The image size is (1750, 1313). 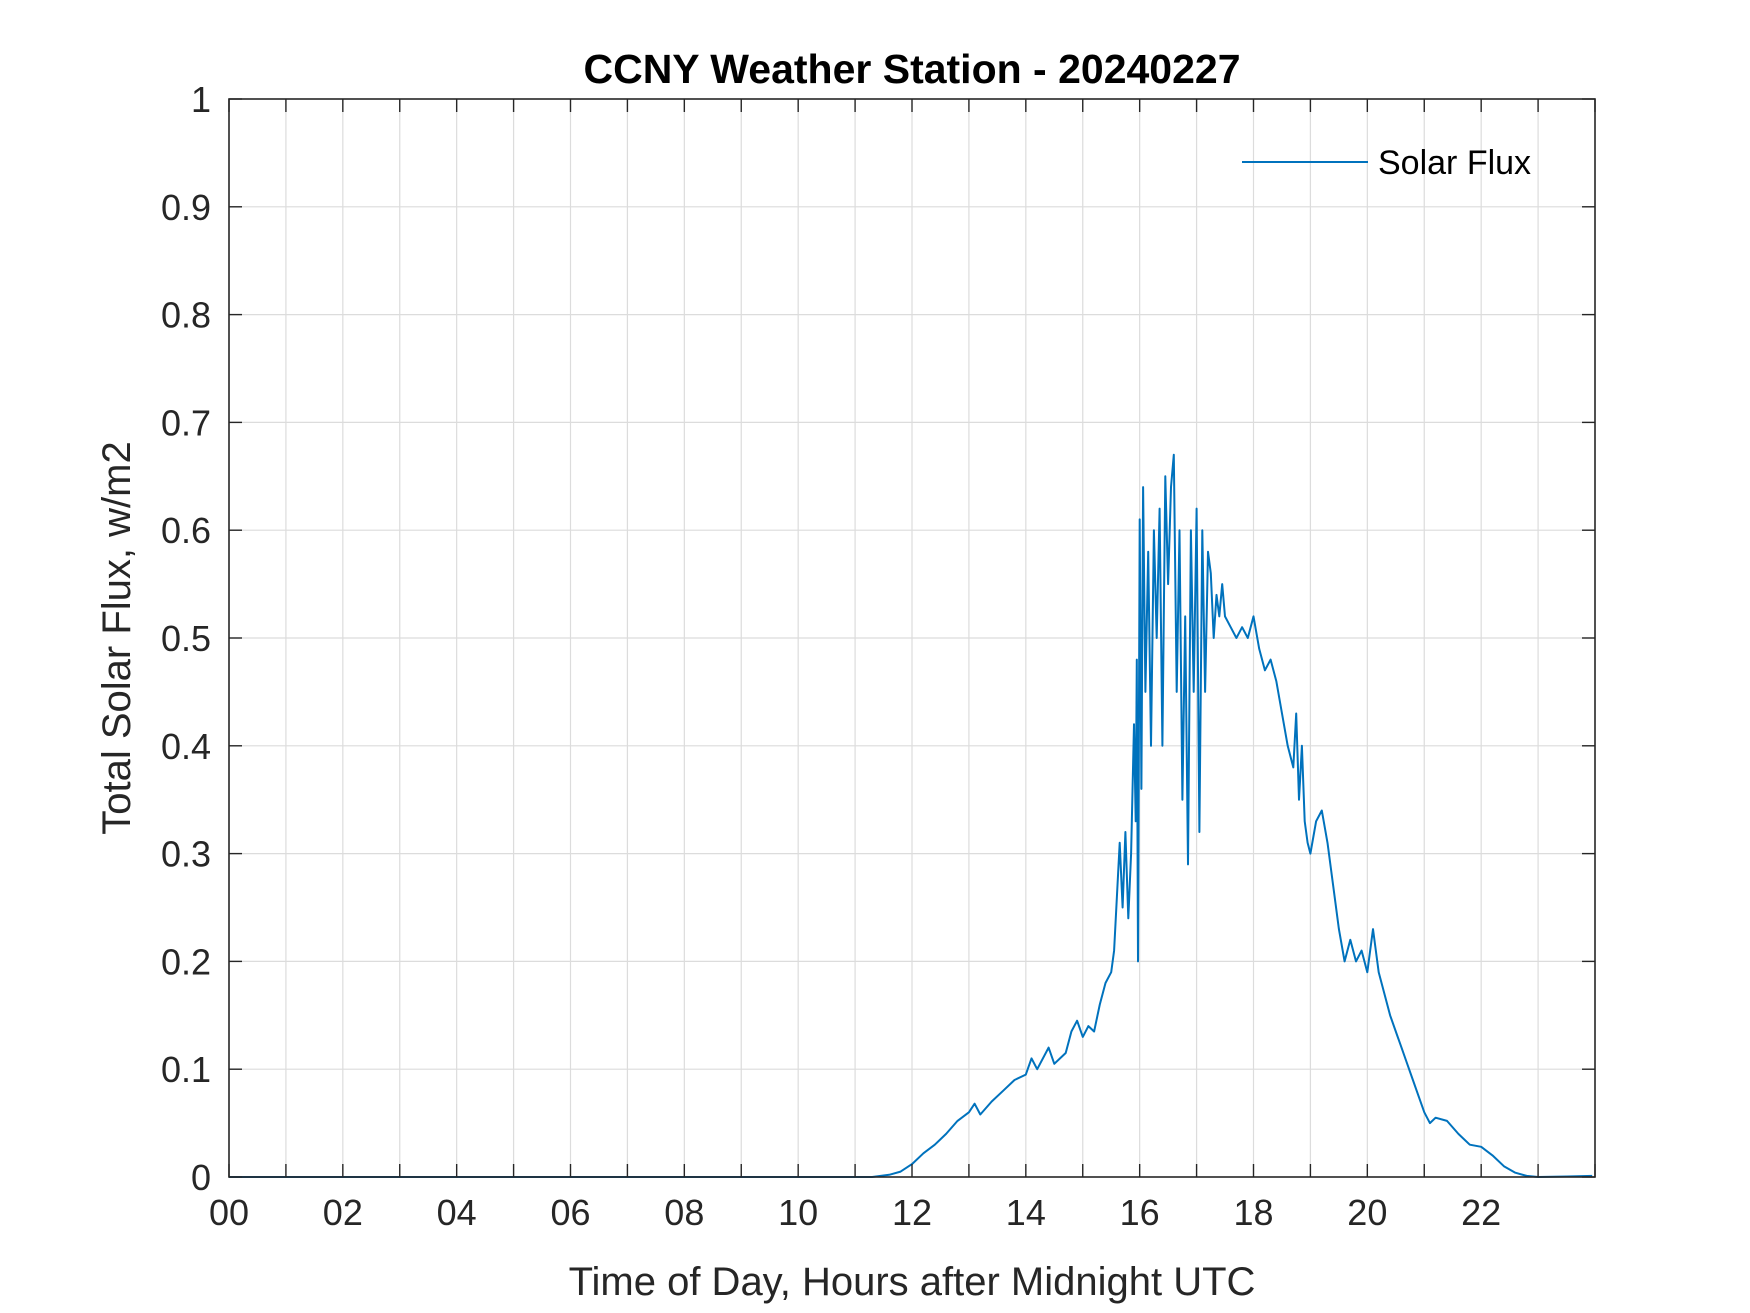 I want to click on x-tick-label: 00, so click(x=229, y=1212).